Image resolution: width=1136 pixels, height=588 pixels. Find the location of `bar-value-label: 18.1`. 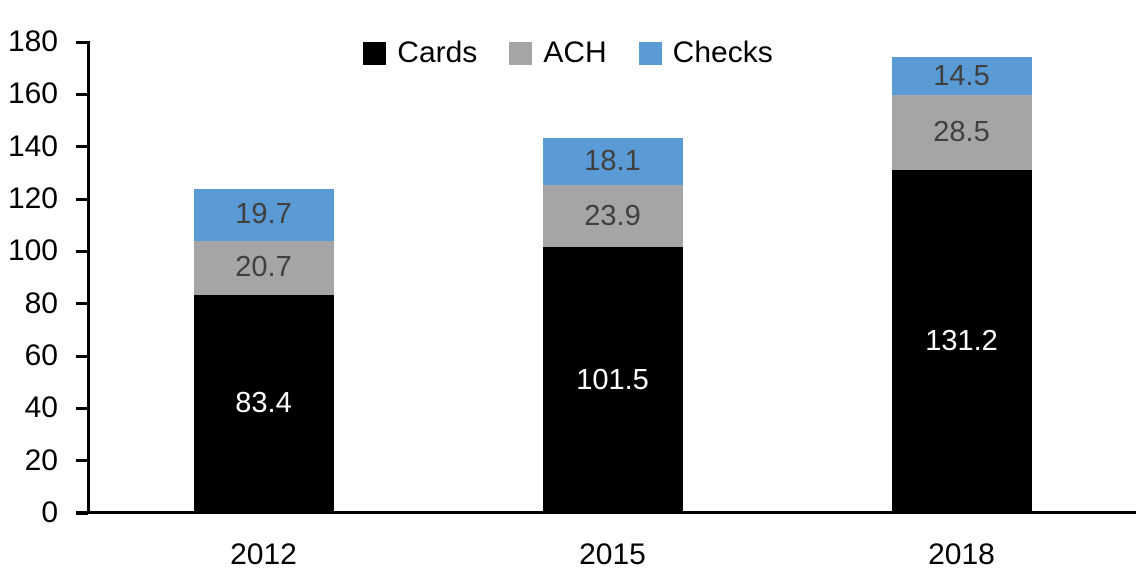

bar-value-label: 18.1 is located at coordinates (612, 160).